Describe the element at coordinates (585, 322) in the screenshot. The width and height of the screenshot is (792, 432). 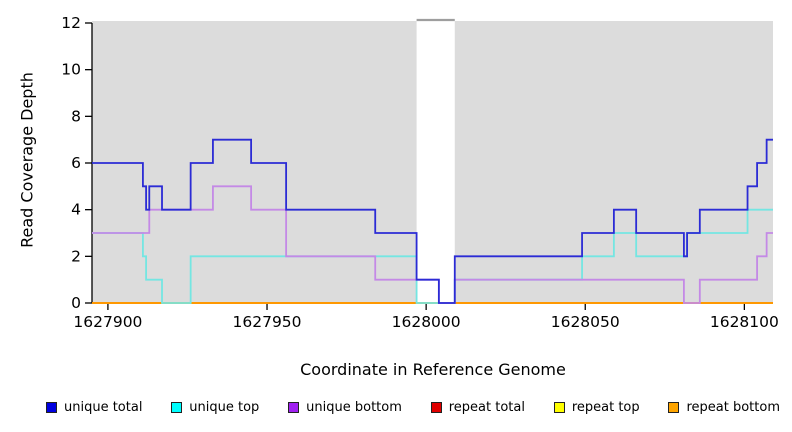
I see `x-tick-label: 1628050` at that location.